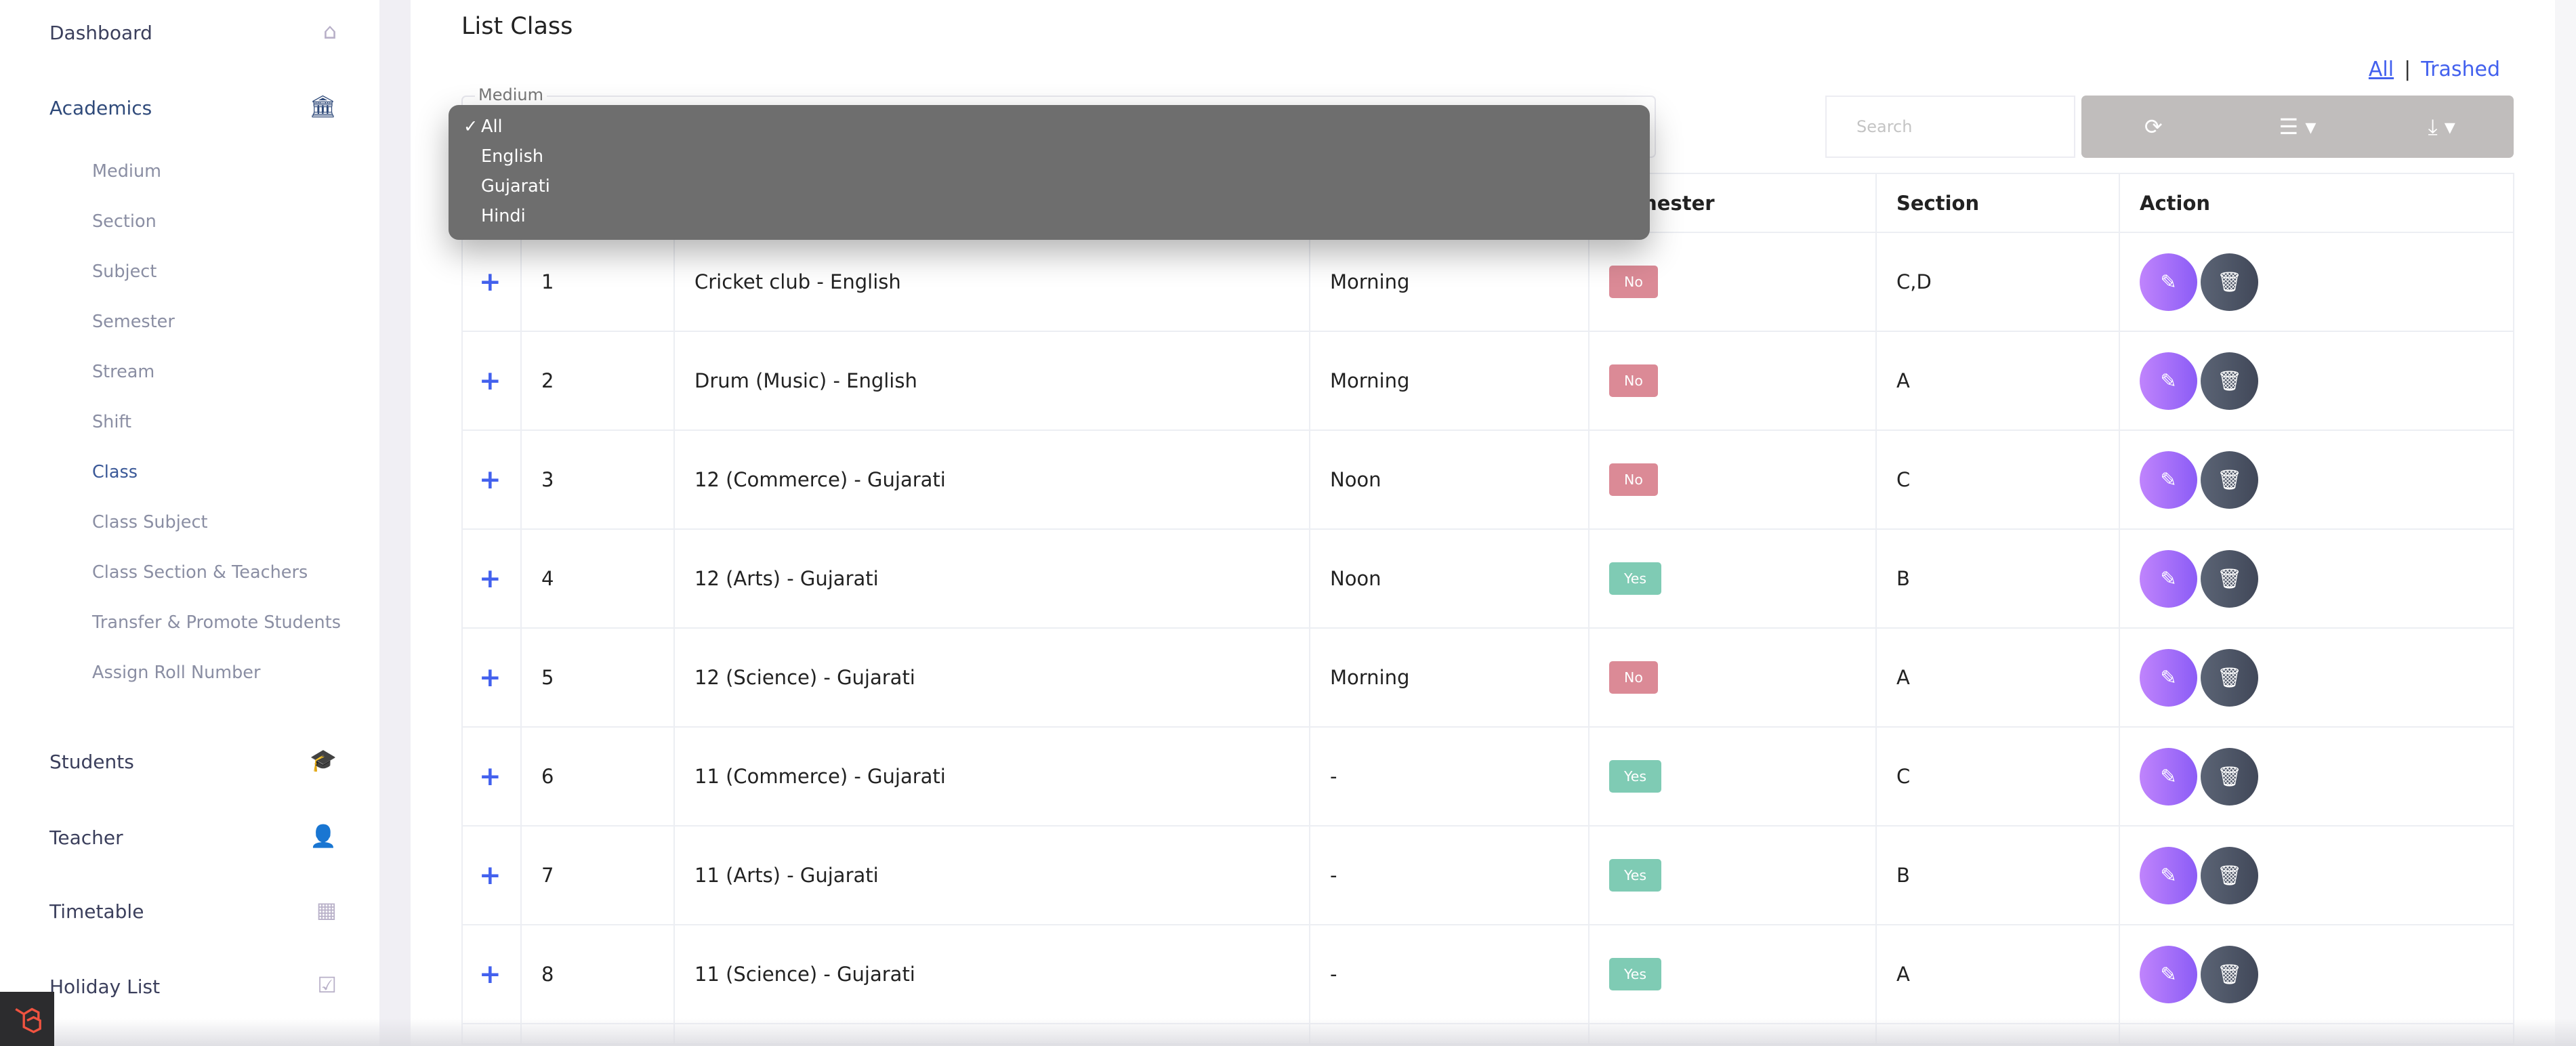 This screenshot has height=1046, width=2576. Describe the element at coordinates (126, 171) in the screenshot. I see `sidebar-subitem: Medium` at that location.